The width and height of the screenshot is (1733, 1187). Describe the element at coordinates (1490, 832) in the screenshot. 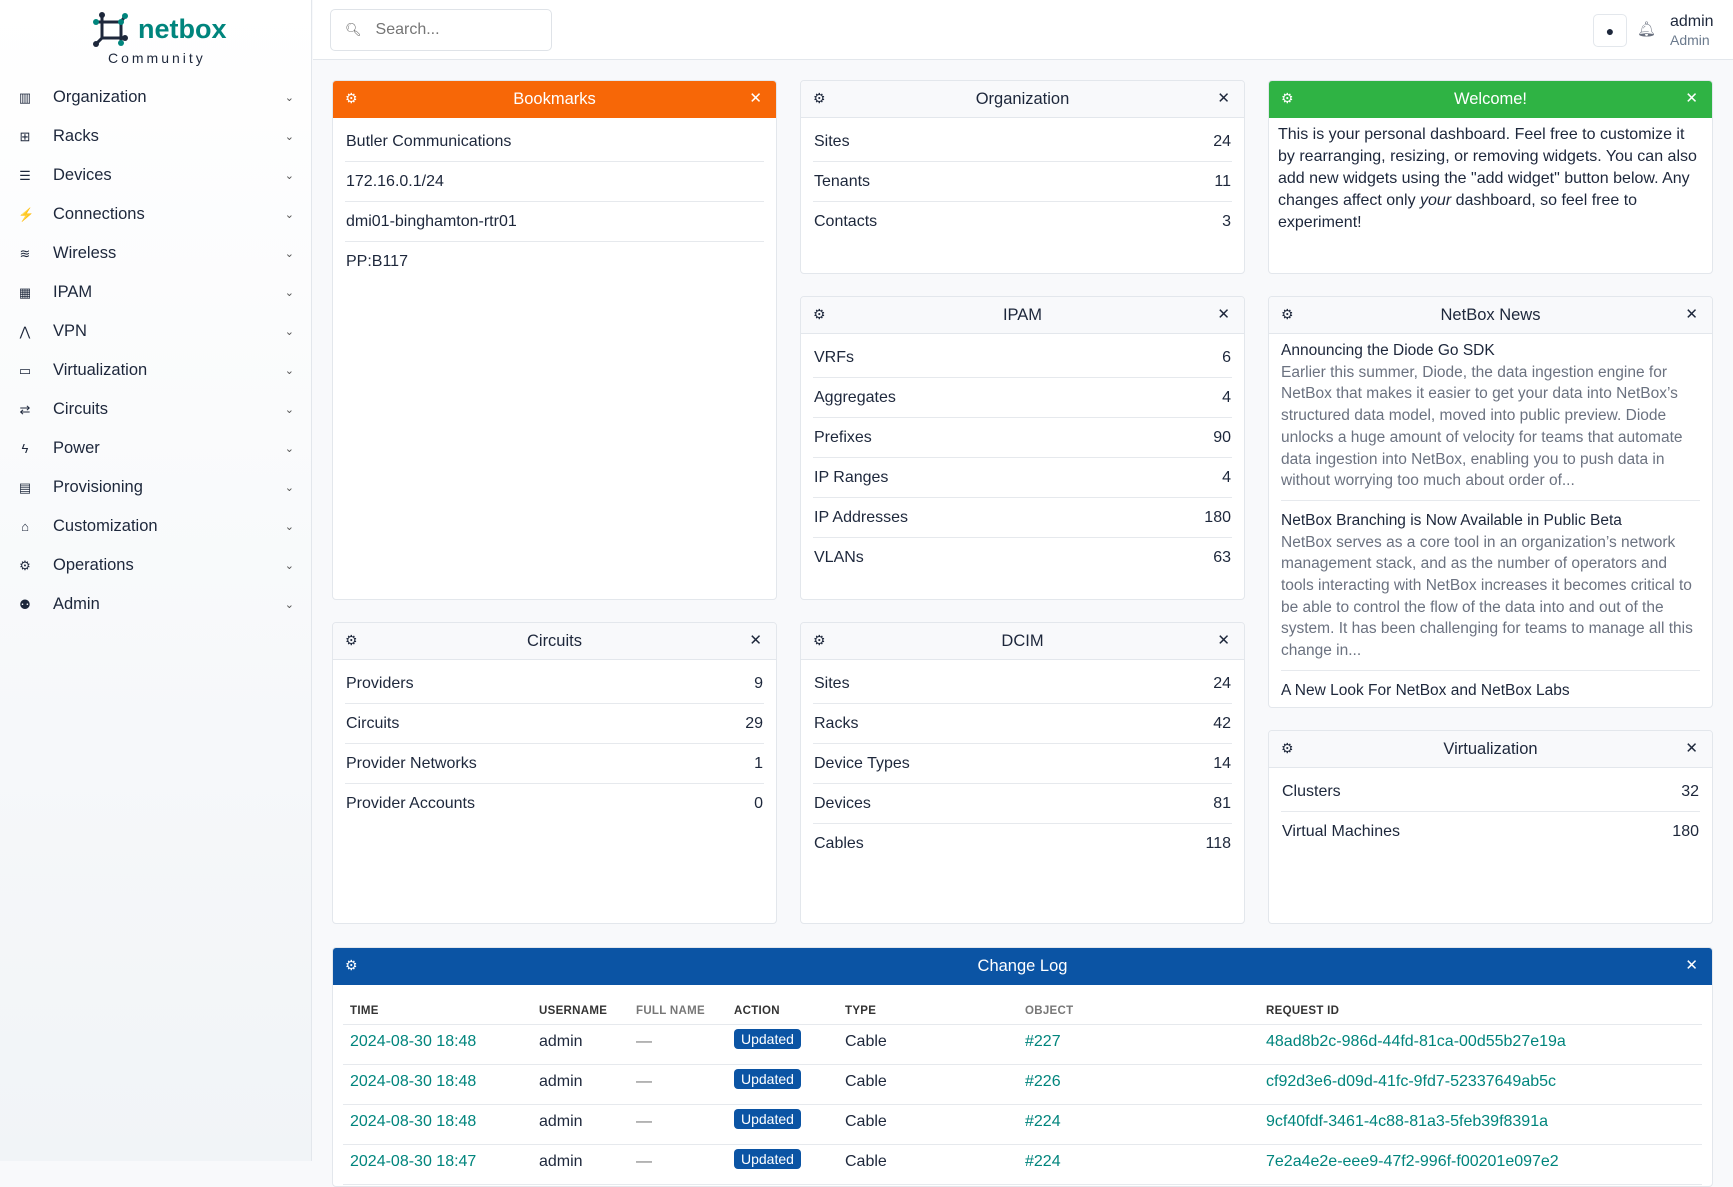

I see `virtualization-row: Virtual Machines 180` at that location.